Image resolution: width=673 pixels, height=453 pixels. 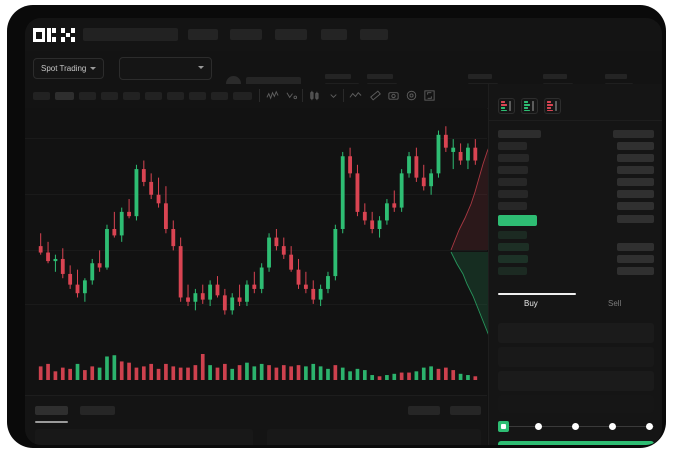 What do you see at coordinates (506, 106) in the screenshot?
I see `orderbook-view-both-icon` at bounding box center [506, 106].